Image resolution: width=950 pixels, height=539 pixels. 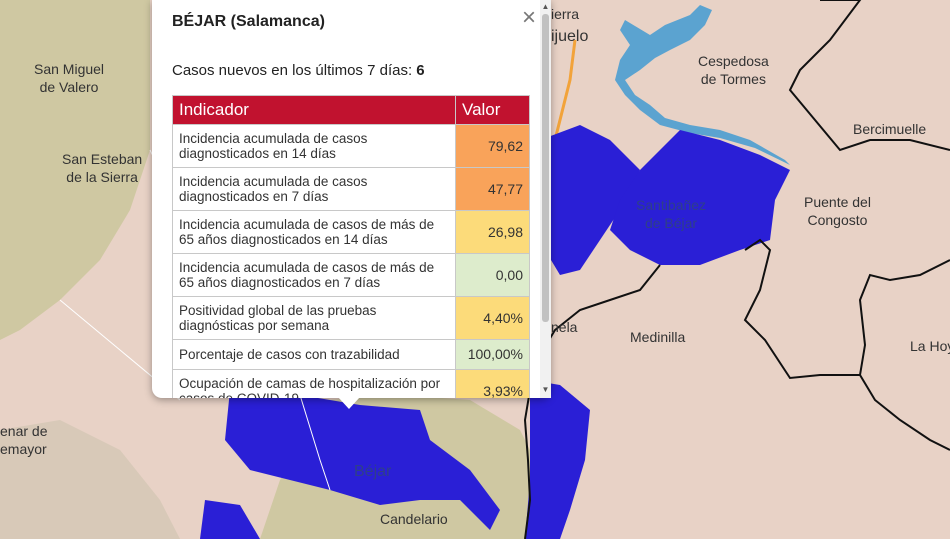 What do you see at coordinates (869, 76) in the screenshot?
I see `province-border` at bounding box center [869, 76].